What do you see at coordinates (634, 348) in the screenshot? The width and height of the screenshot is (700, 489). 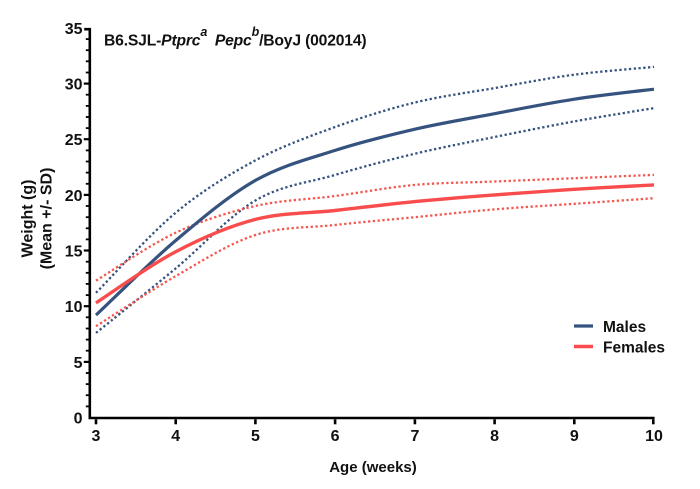 I see `svg-text: Females` at bounding box center [634, 348].